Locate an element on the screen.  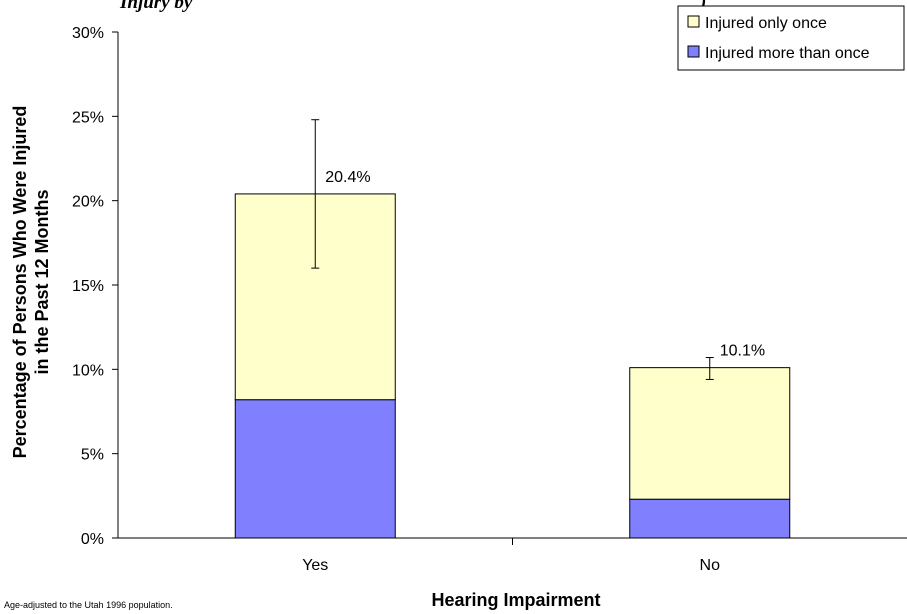
legend-swatch-more is located at coordinates (693, 51).